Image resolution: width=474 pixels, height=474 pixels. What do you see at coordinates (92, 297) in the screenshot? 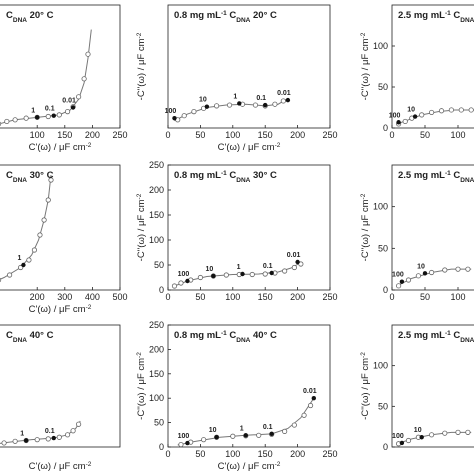
I see `x-tick-label: 400` at bounding box center [92, 297].